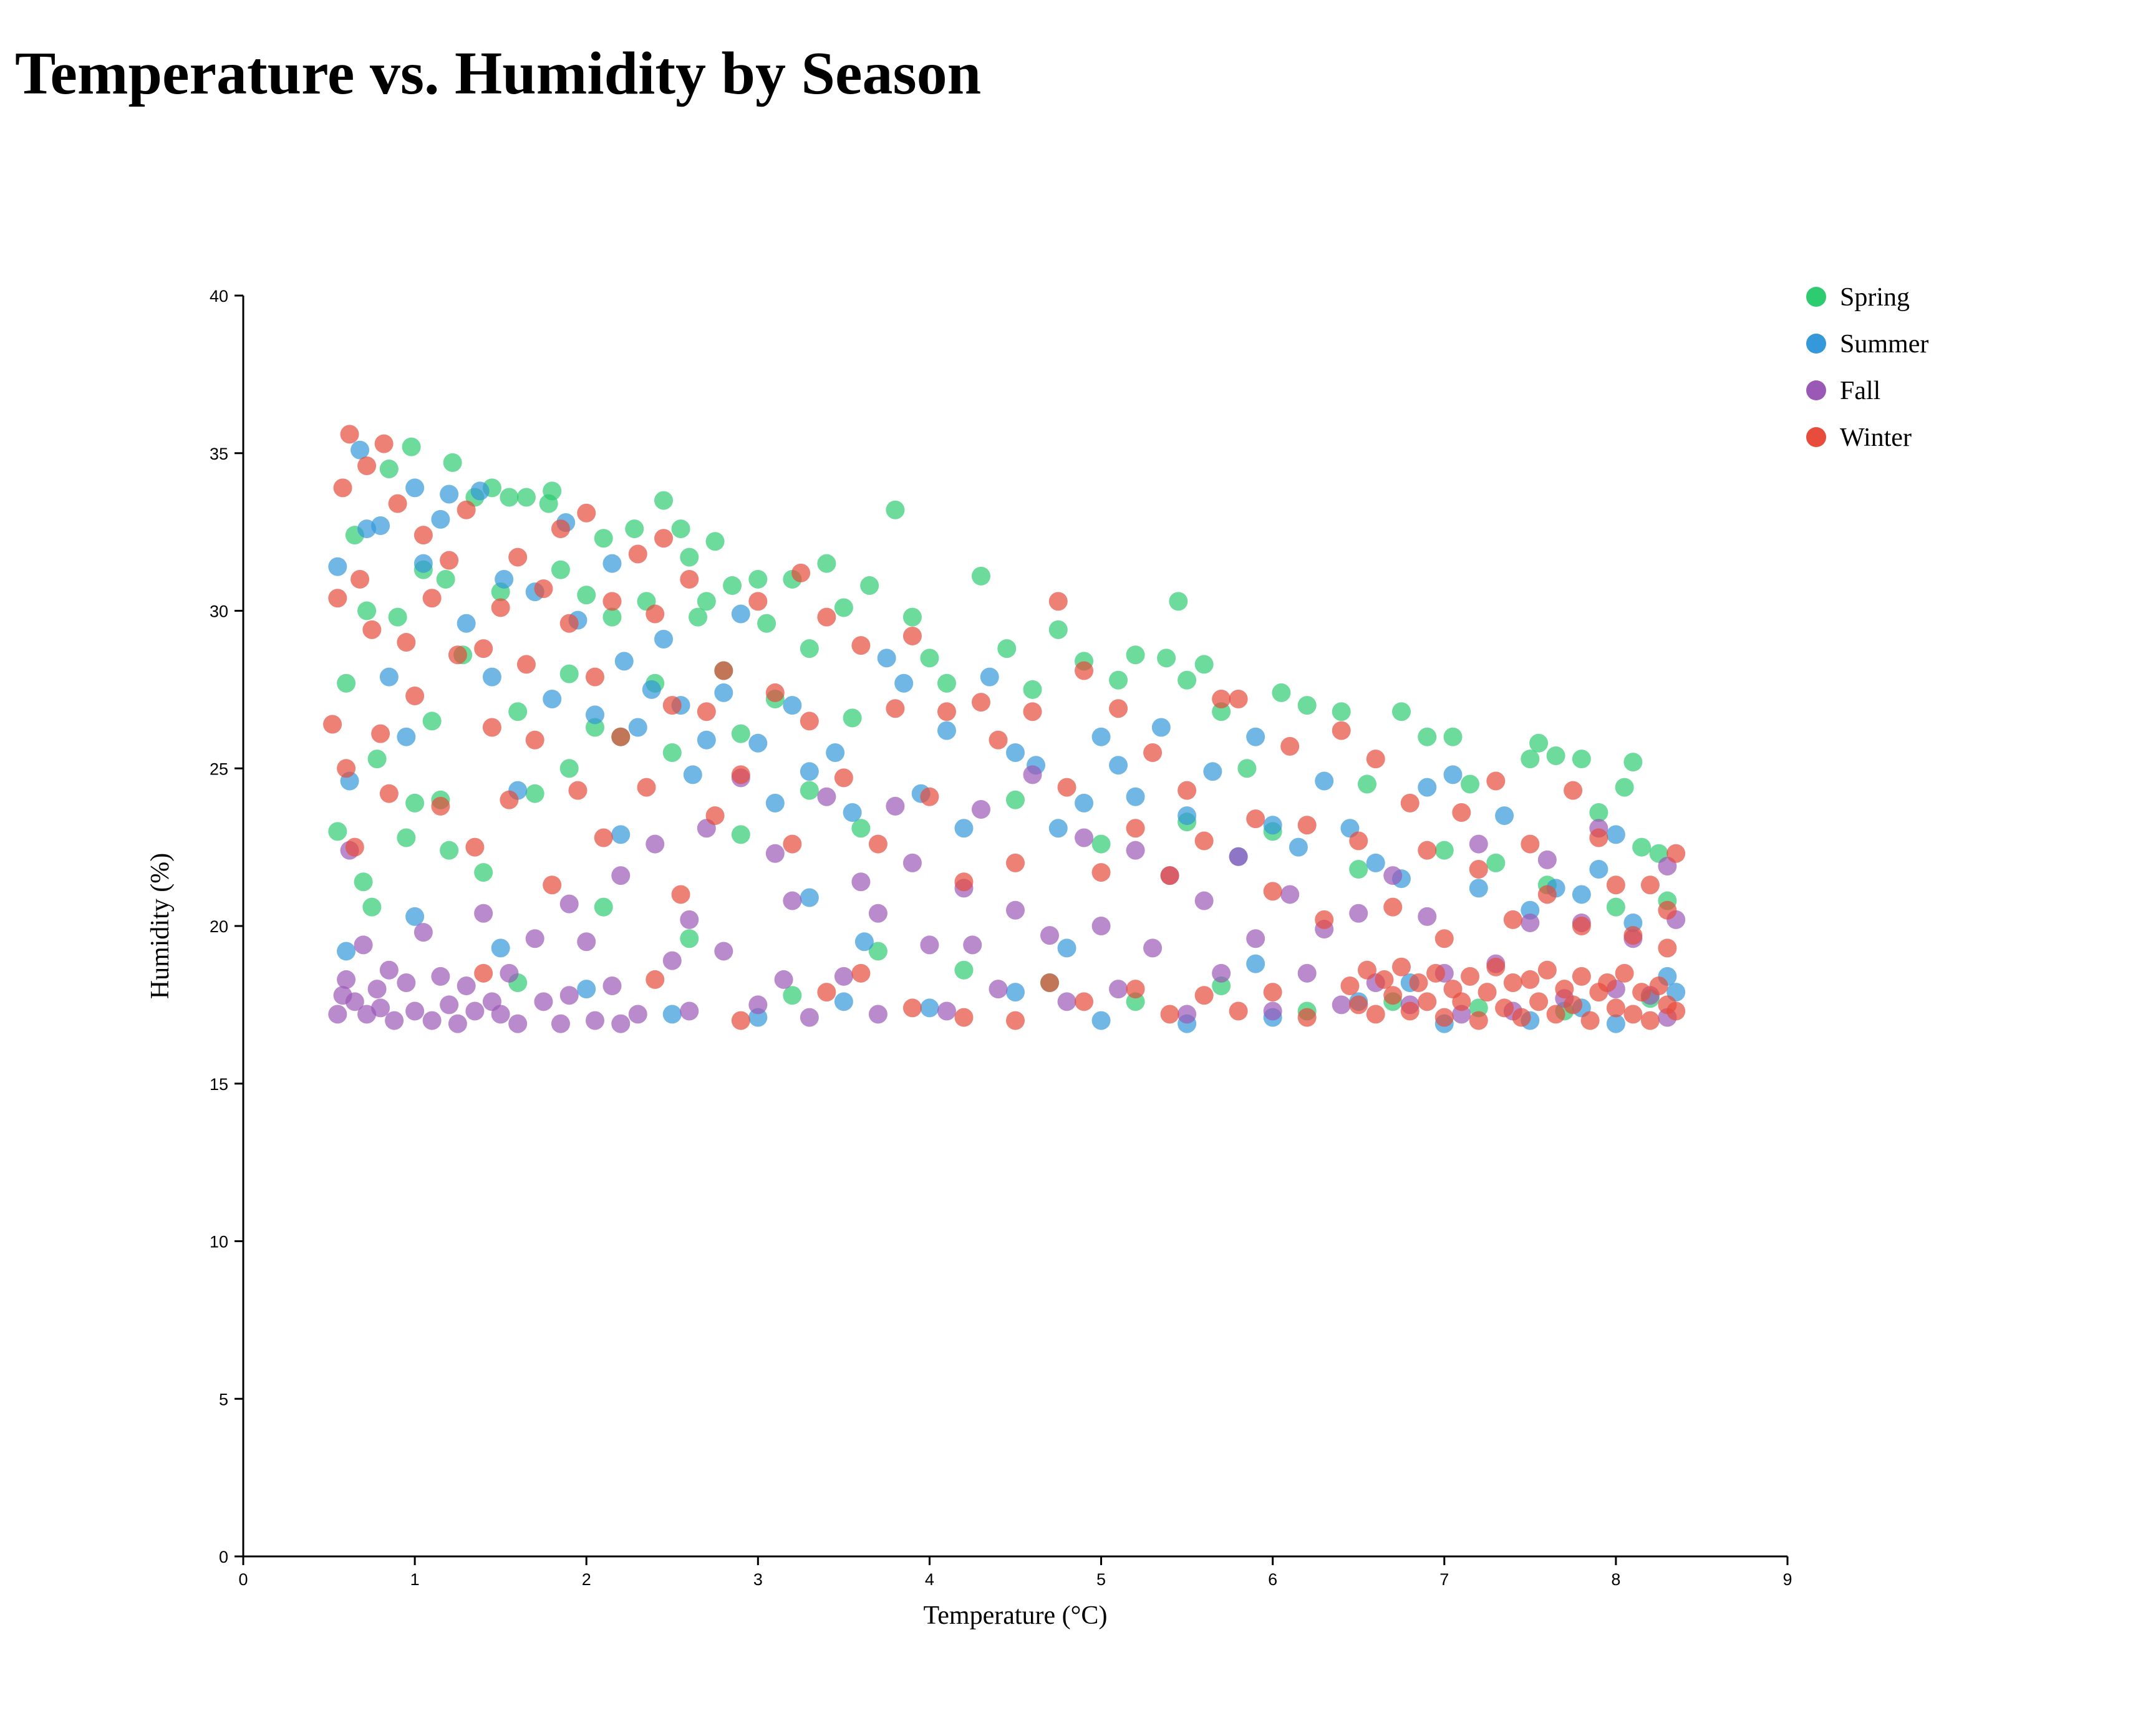  I want to click on legend-label: Spring, so click(1875, 297).